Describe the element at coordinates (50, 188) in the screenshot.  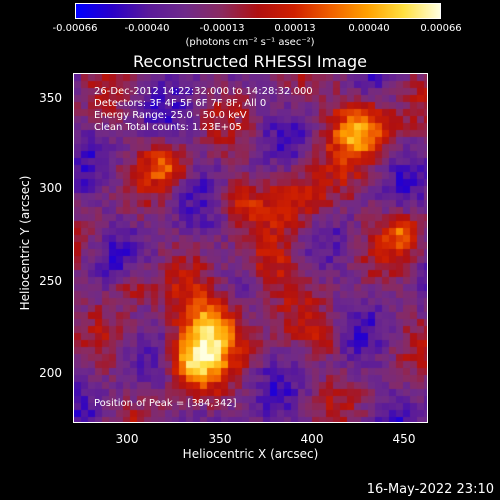
I see `y-tick-label: 300` at that location.